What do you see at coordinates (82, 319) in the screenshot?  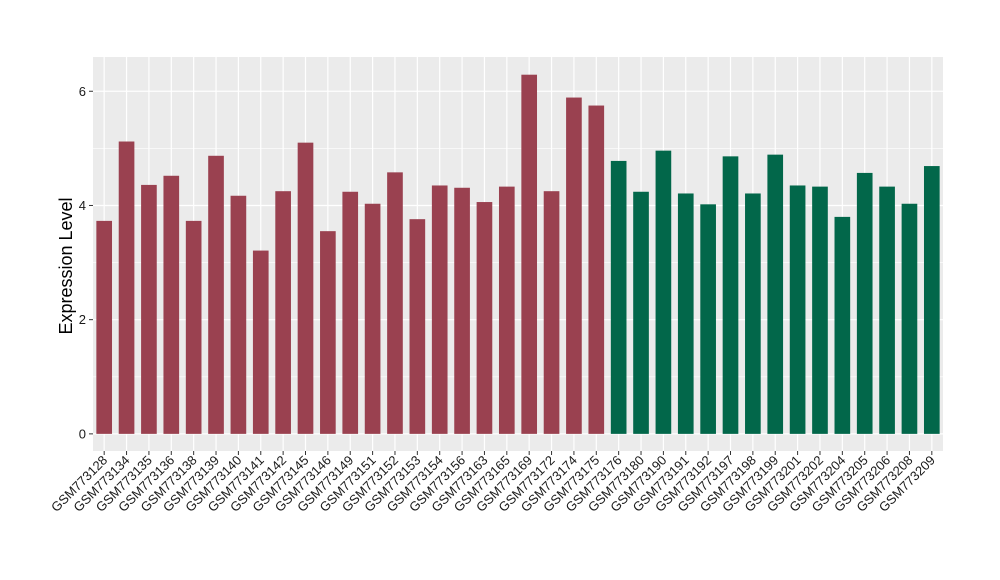 I see `y-tick-label: 2` at bounding box center [82, 319].